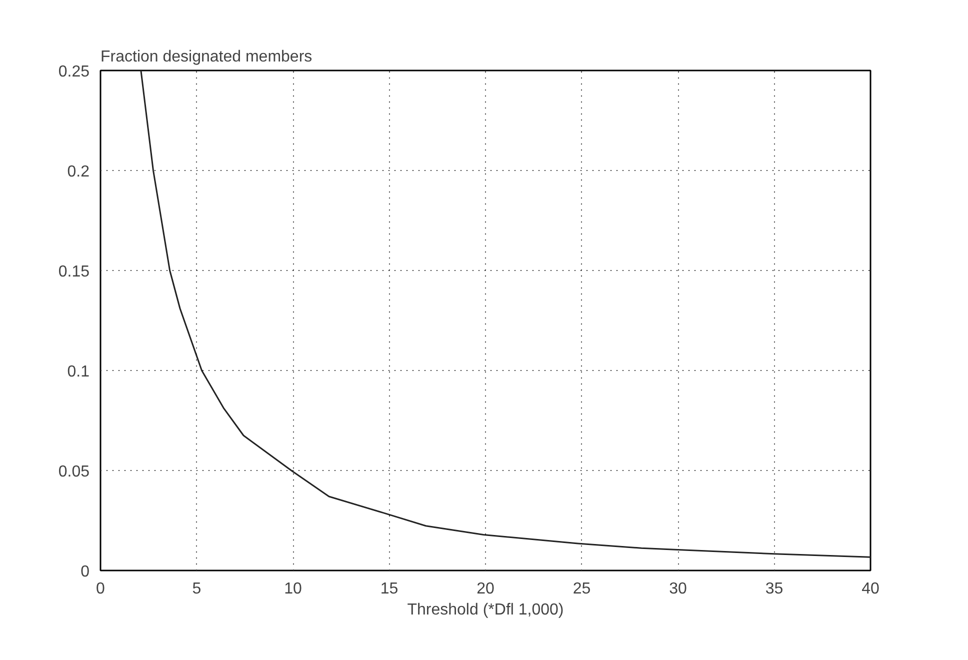 The height and width of the screenshot is (660, 968). I want to click on x-tick-label: 10, so click(293, 589).